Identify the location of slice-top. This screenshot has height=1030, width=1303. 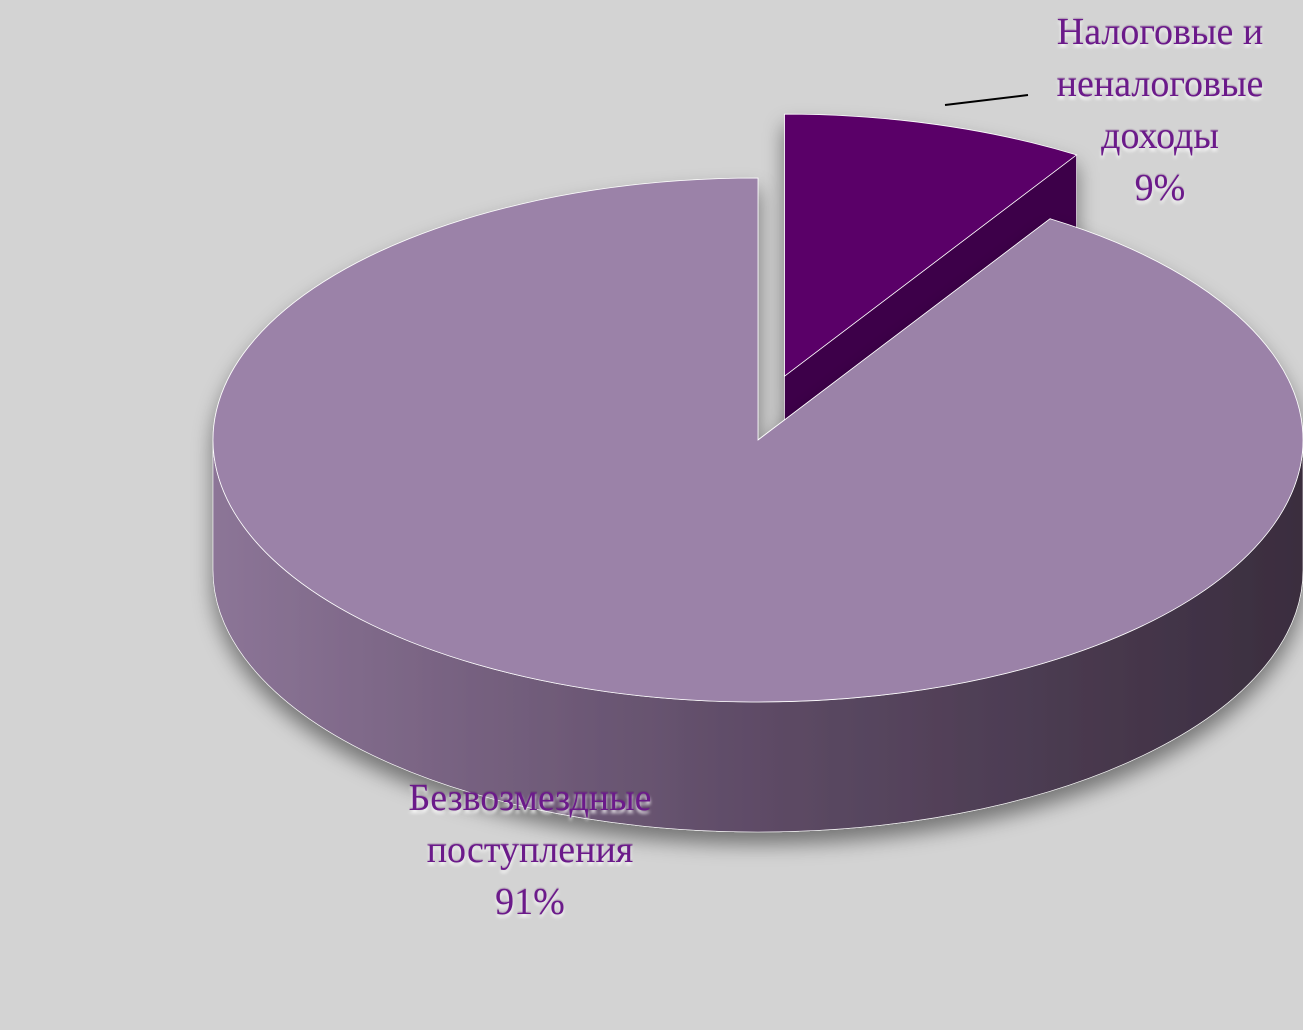
(931, 245).